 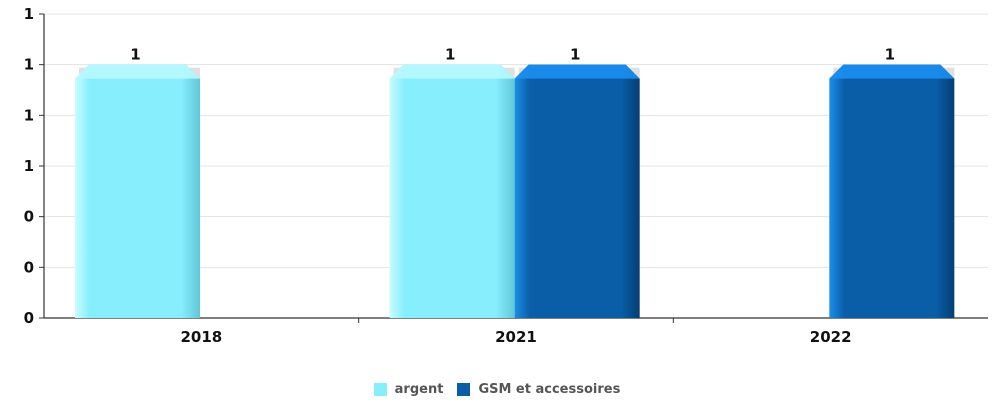 I want to click on legend: argent GSM et accessoires, so click(x=497, y=389).